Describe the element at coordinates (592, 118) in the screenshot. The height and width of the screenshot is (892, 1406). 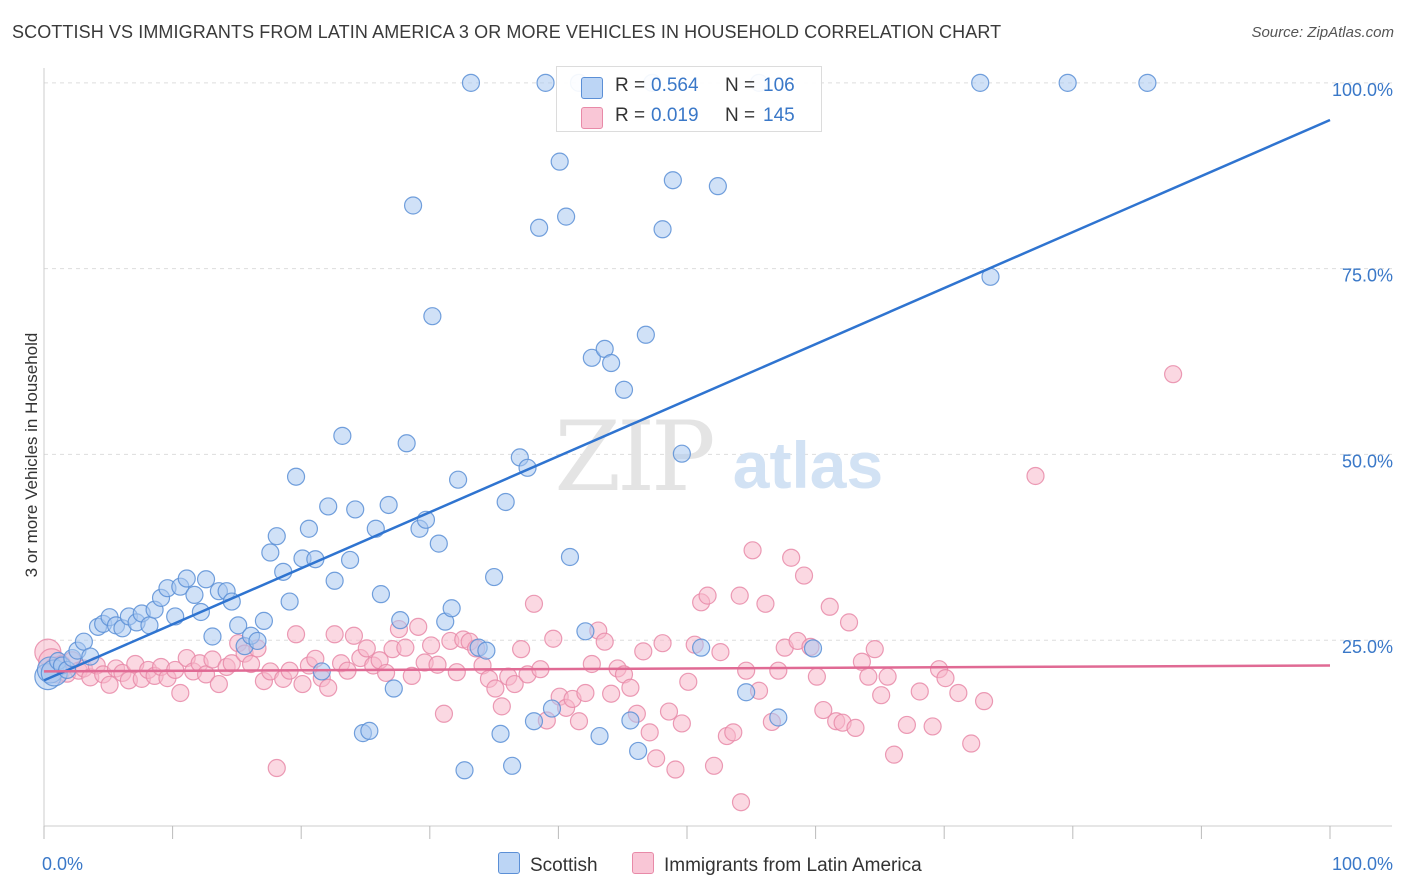
I see `latin-swatch` at that location.